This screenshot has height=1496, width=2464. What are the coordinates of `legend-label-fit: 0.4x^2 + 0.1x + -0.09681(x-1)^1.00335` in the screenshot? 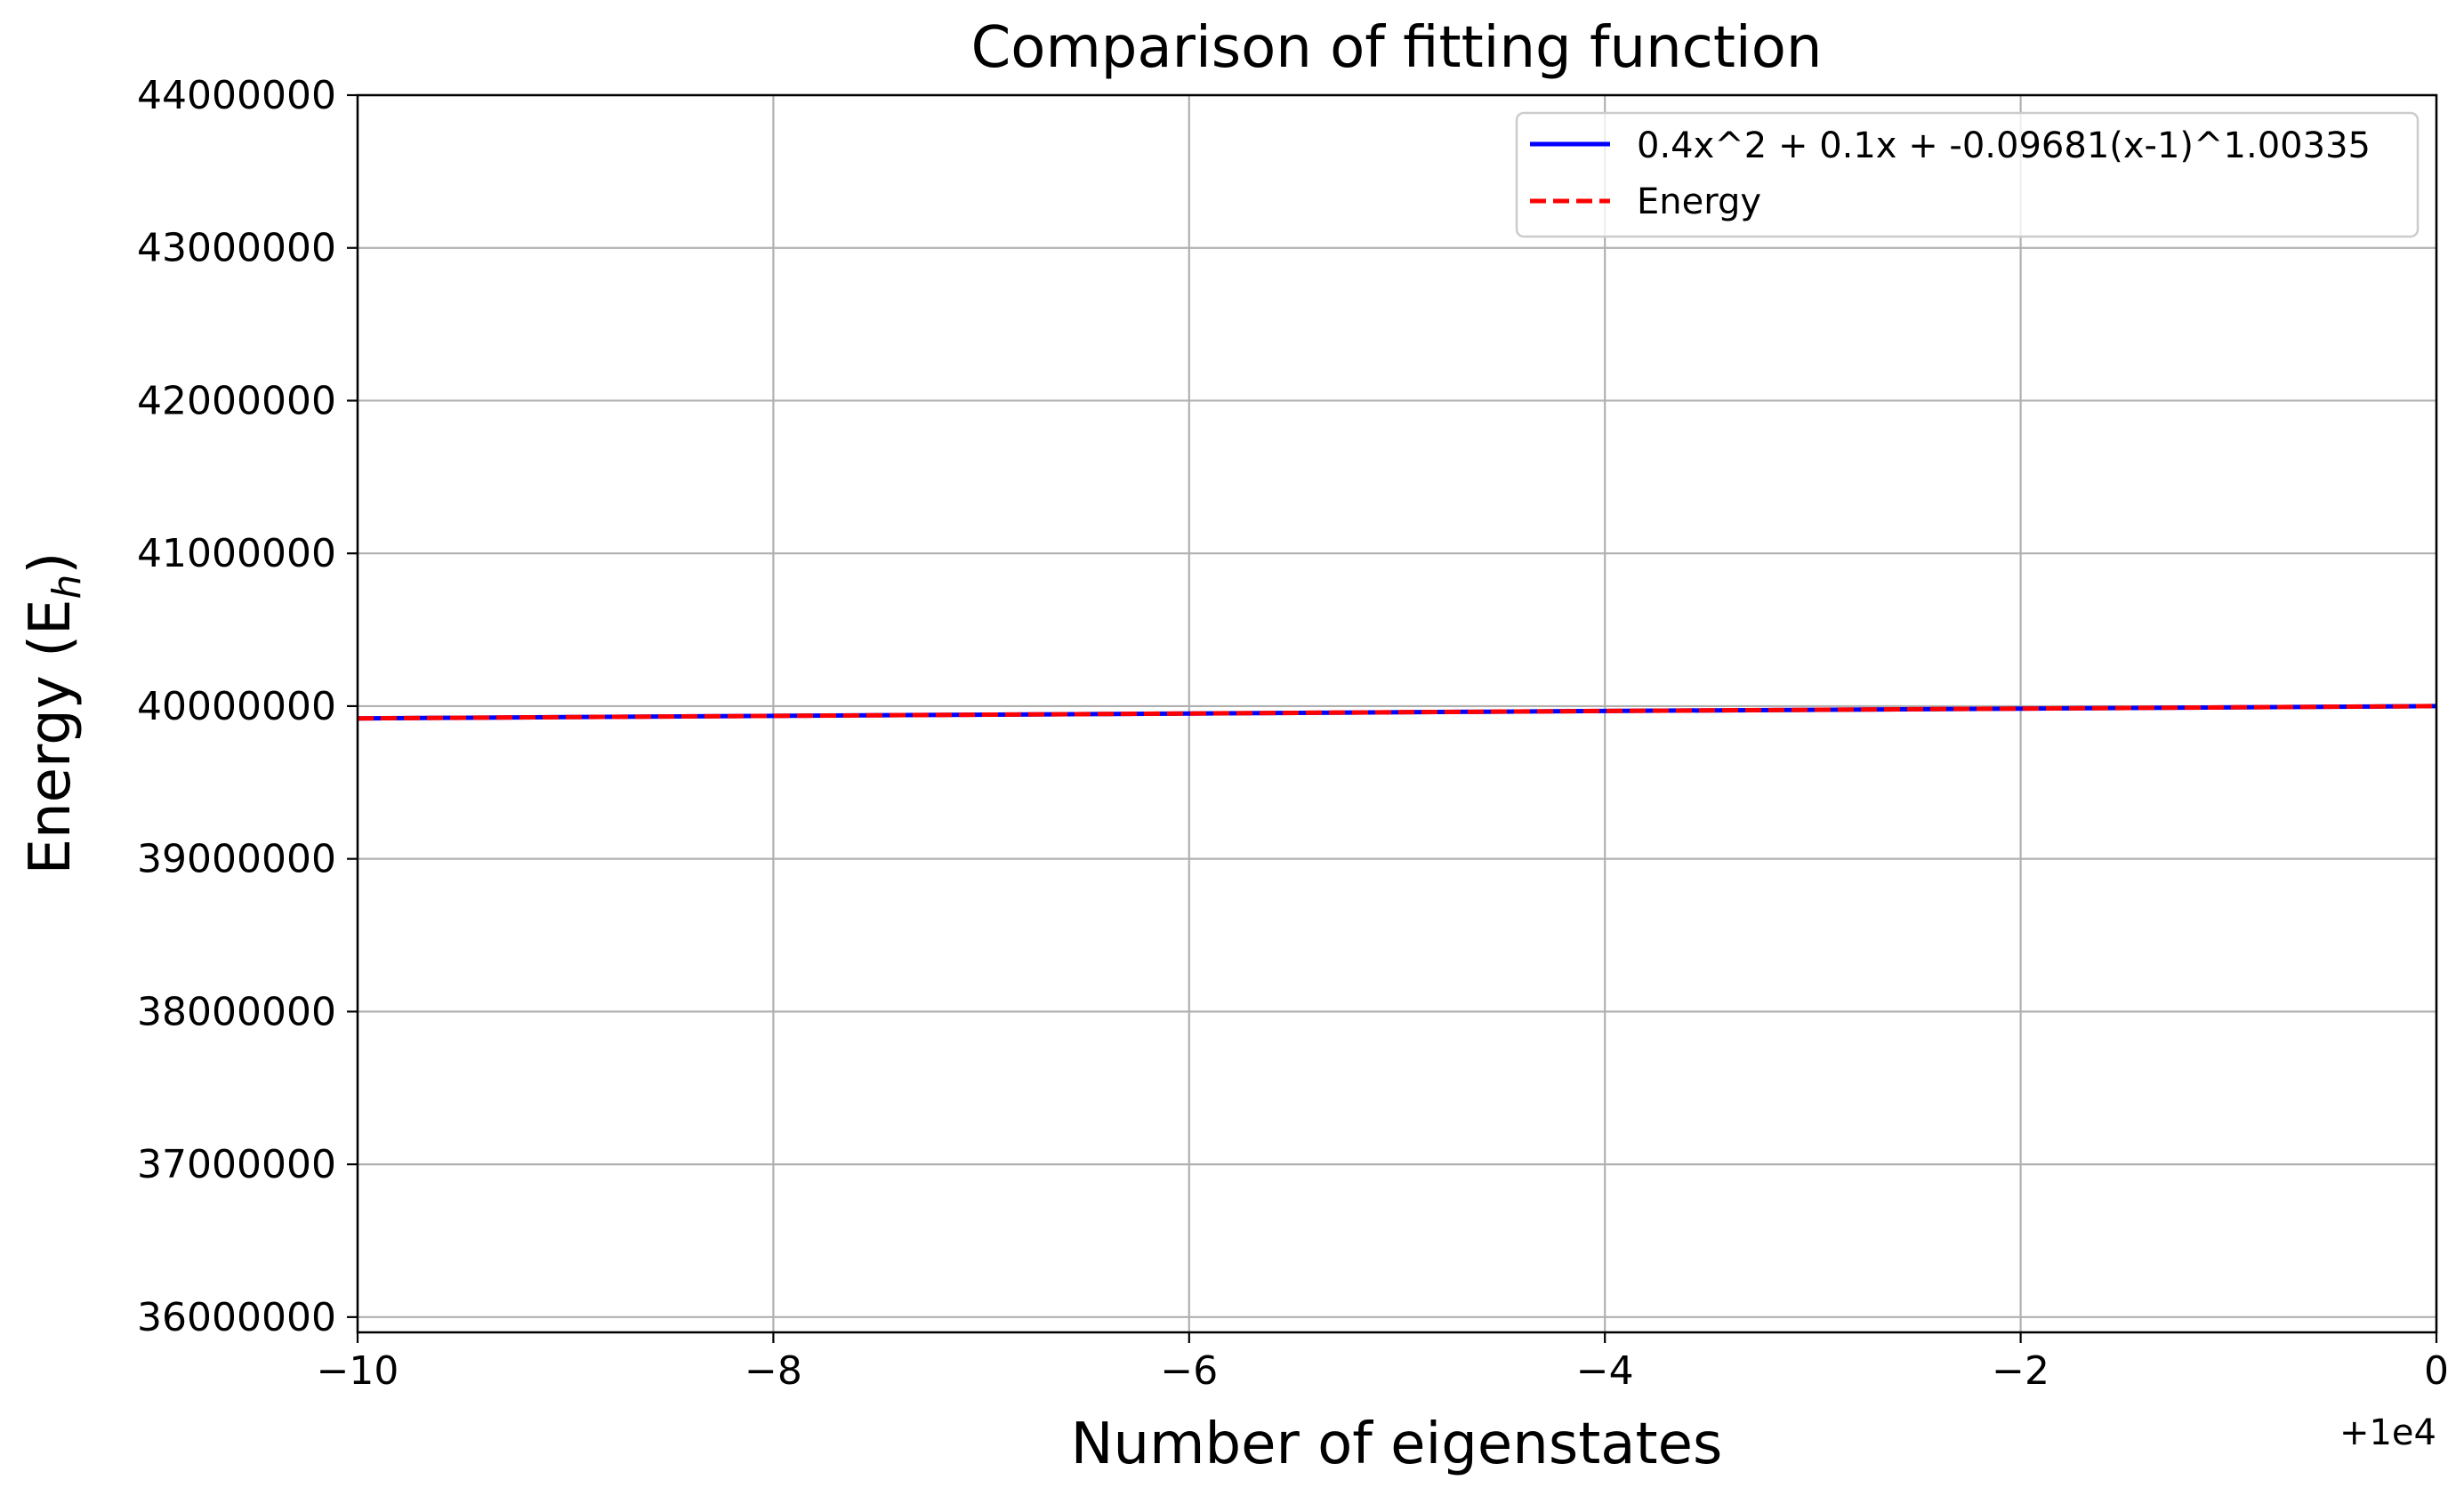 It's located at (2004, 145).